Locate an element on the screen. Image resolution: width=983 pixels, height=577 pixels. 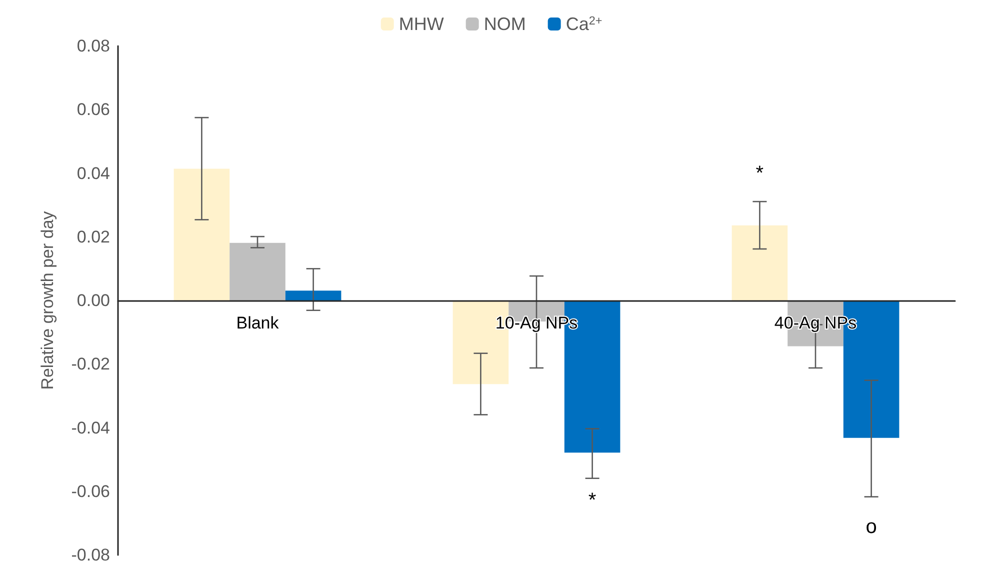
y-tick-label: 0.04 is located at coordinates (93, 173).